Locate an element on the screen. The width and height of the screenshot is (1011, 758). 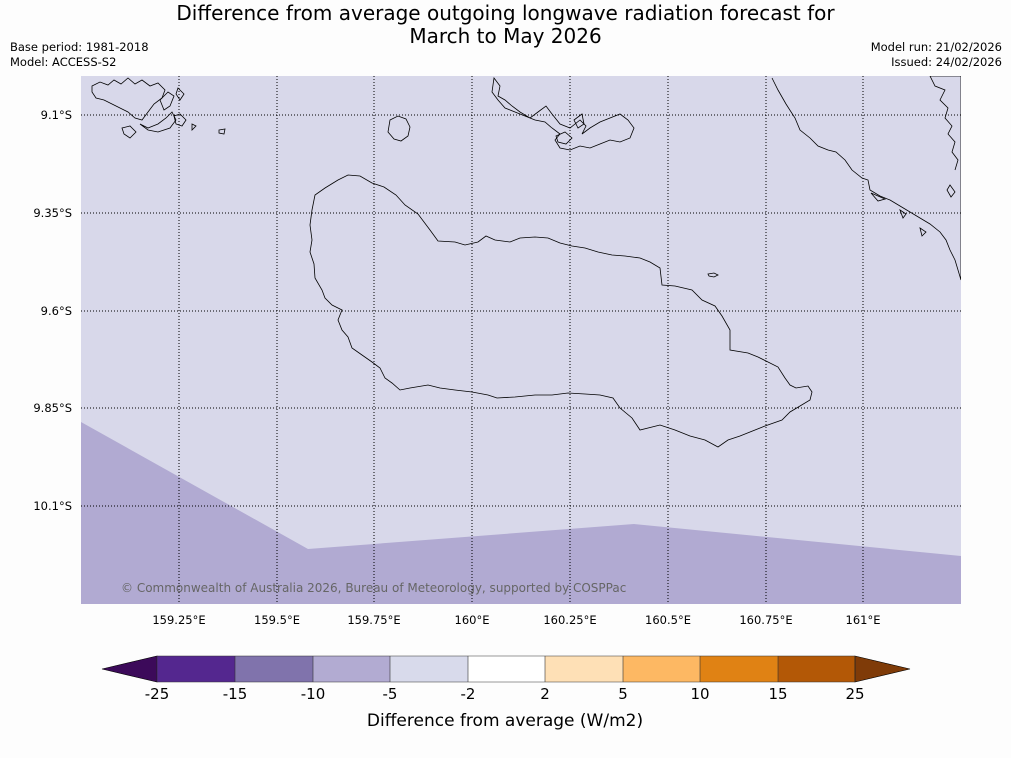
northeast-coastline is located at coordinates (866, 178).